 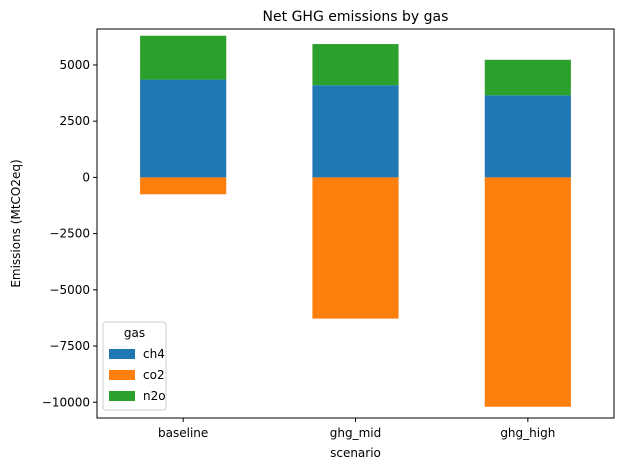 I want to click on y-tick-label: −5000, so click(x=69, y=290).